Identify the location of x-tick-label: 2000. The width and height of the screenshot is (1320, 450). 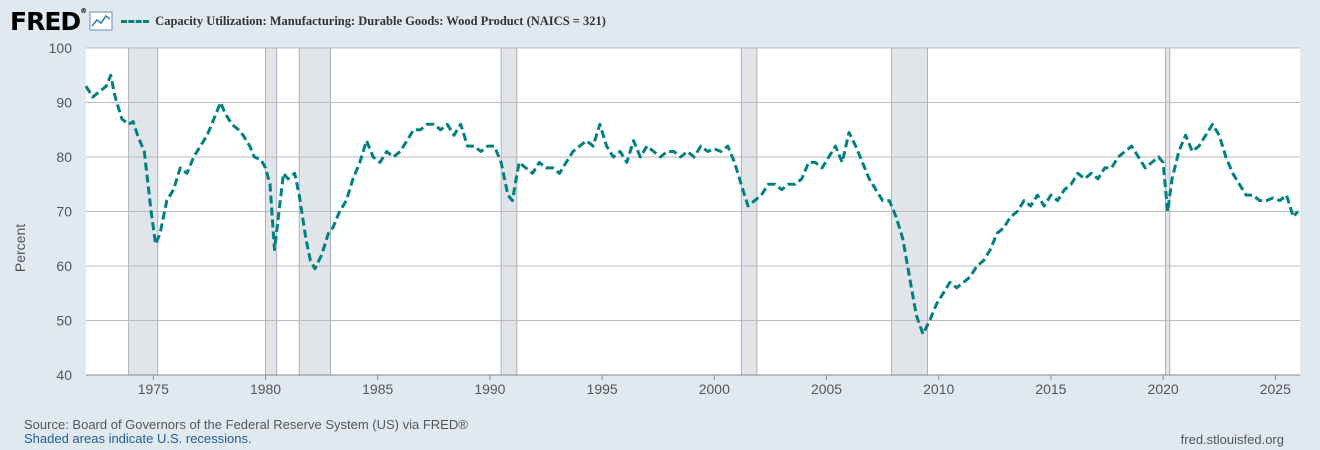
(714, 389).